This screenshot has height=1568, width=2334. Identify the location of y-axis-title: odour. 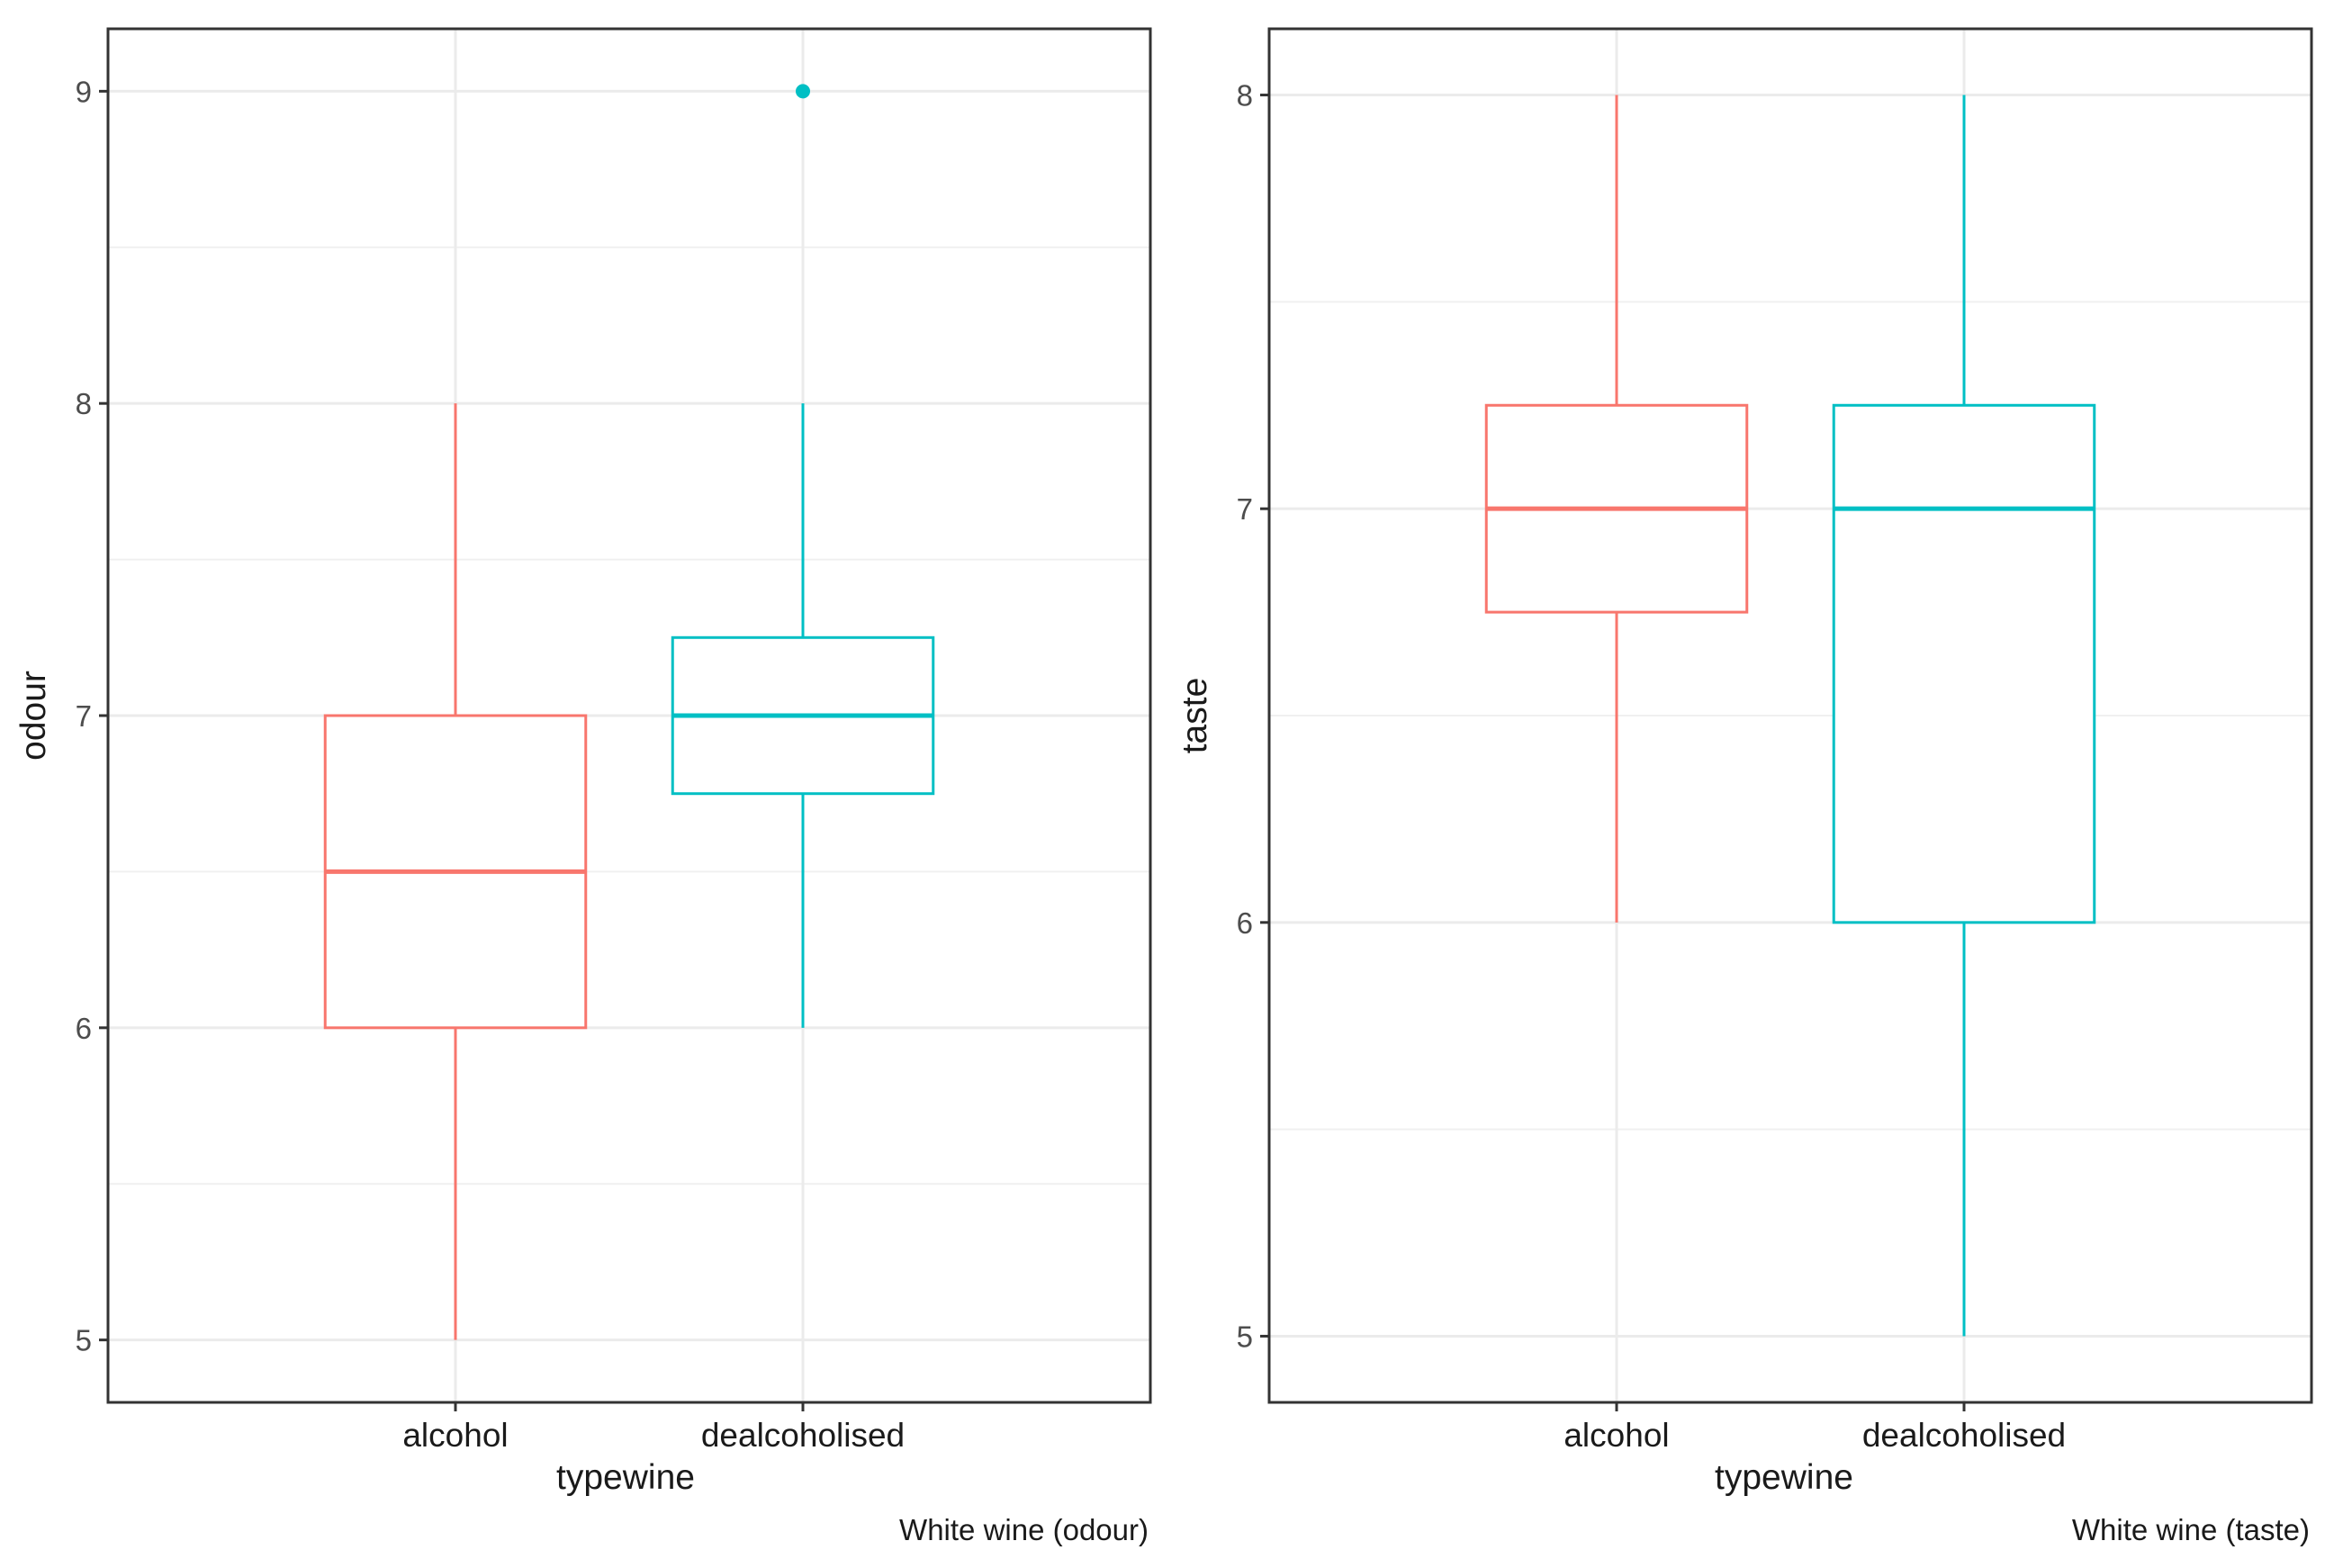
(33, 716).